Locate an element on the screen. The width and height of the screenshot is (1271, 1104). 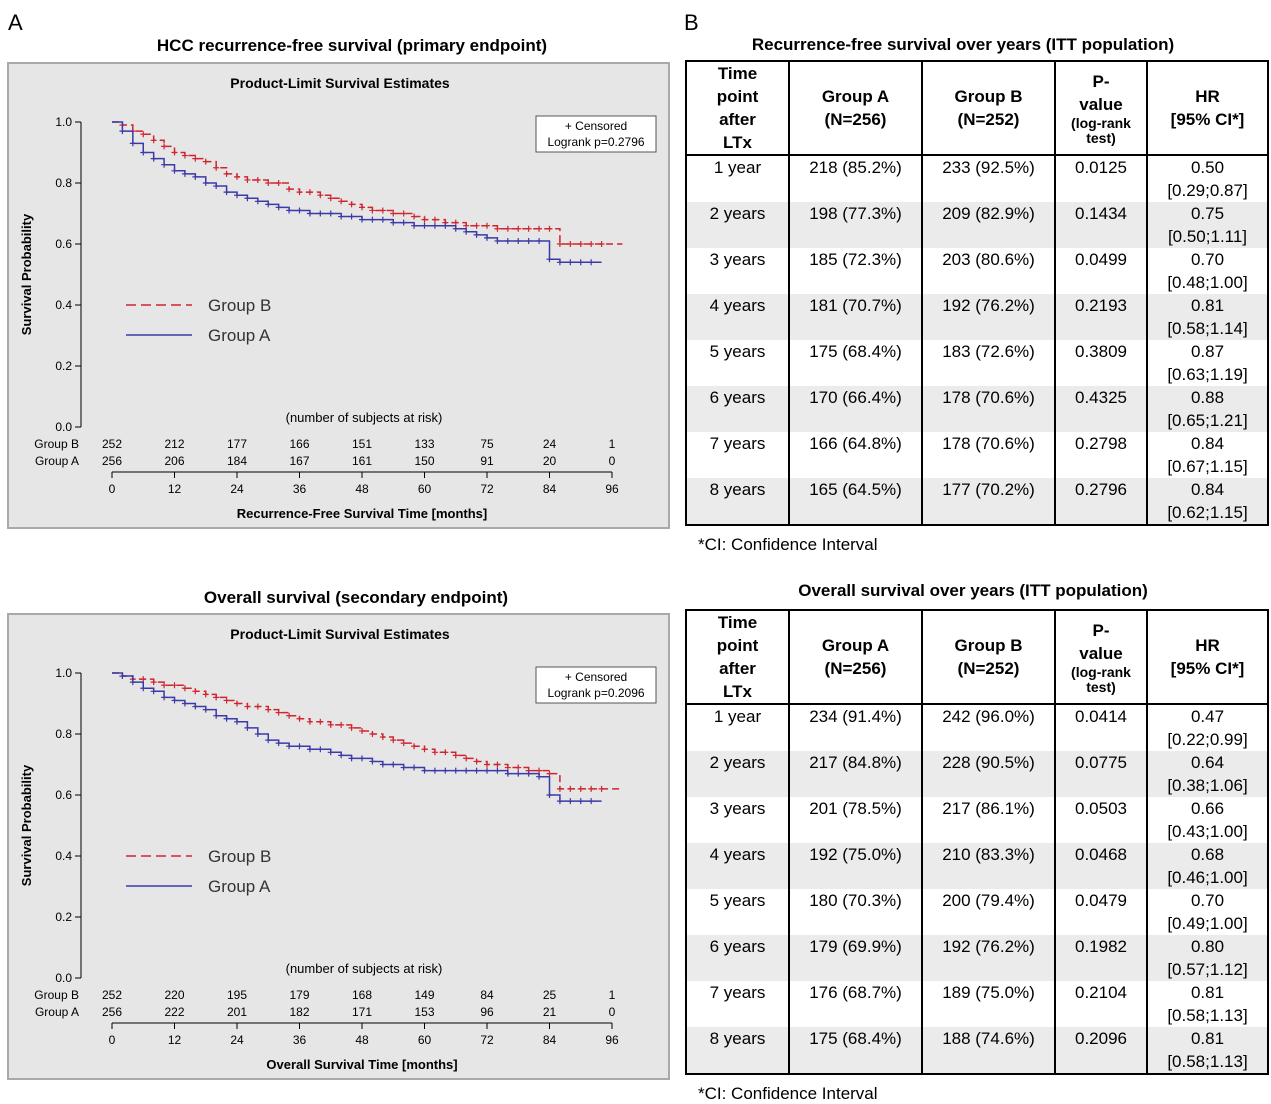
cell-time: 1 year is located at coordinates (737, 178).